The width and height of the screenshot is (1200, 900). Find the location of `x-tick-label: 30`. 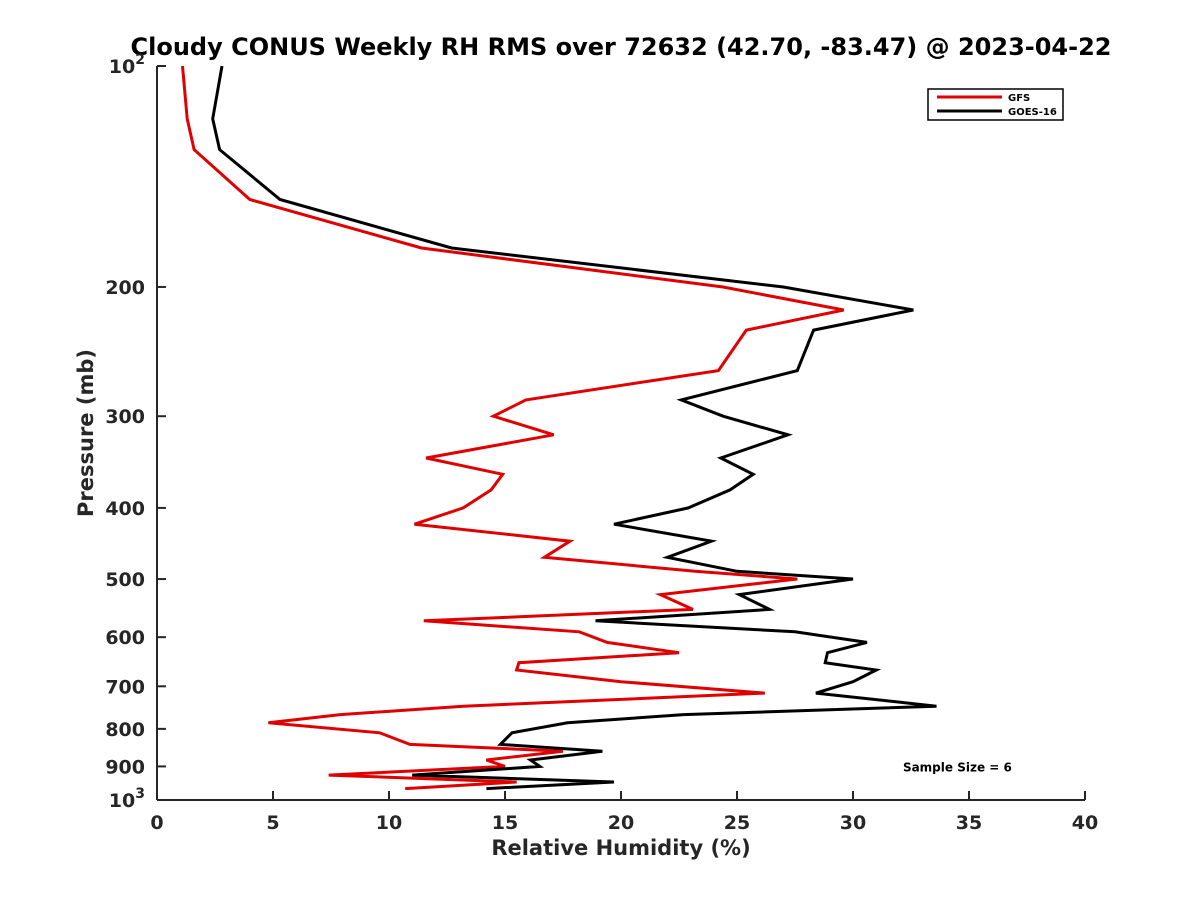

x-tick-label: 30 is located at coordinates (853, 823).